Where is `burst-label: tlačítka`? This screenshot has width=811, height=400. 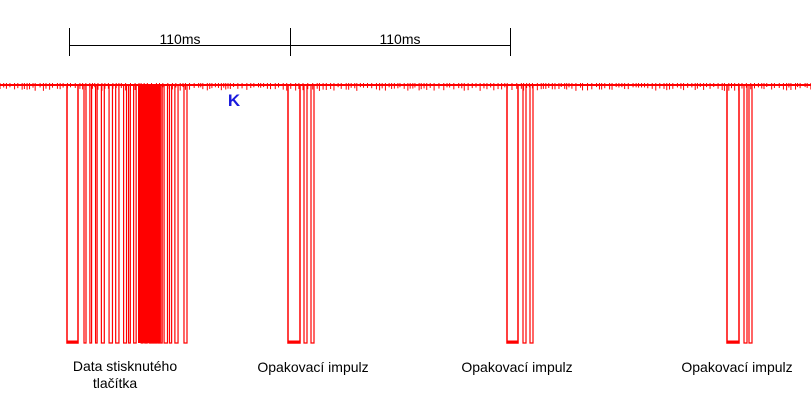 burst-label: tlačítka is located at coordinates (115, 383).